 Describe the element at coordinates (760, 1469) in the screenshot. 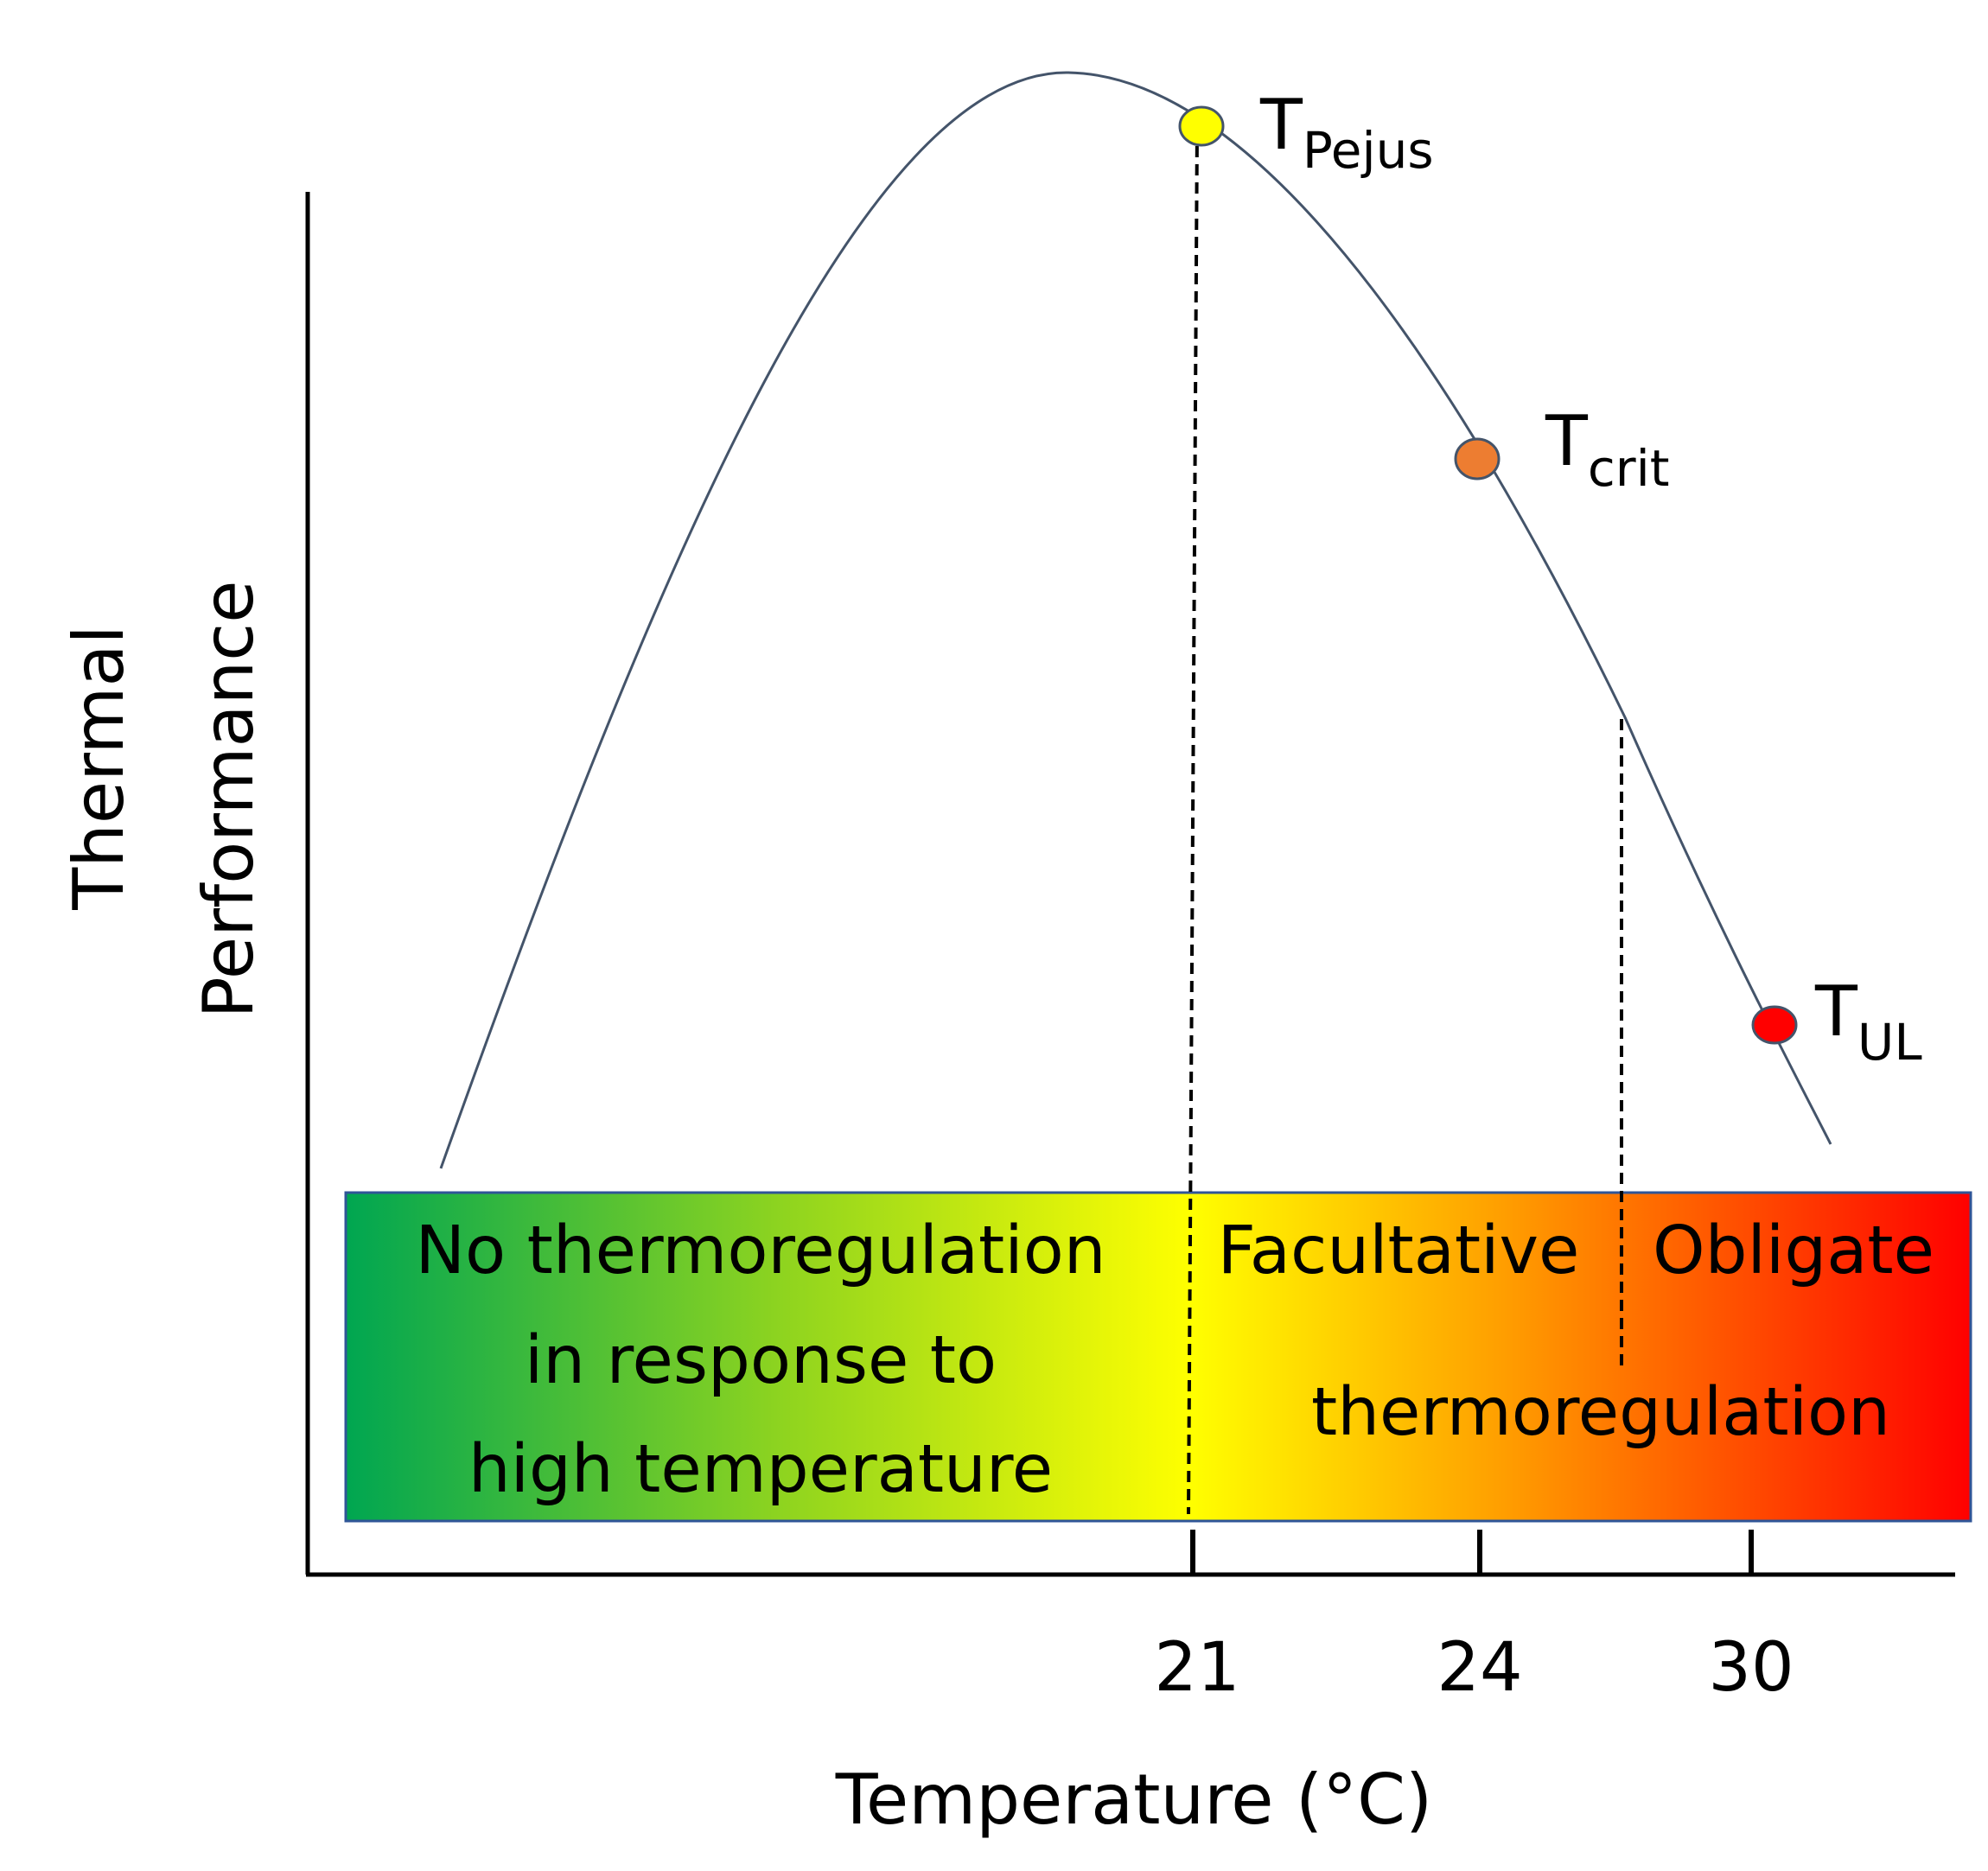

I see `zone-none-line3: high temperature` at that location.